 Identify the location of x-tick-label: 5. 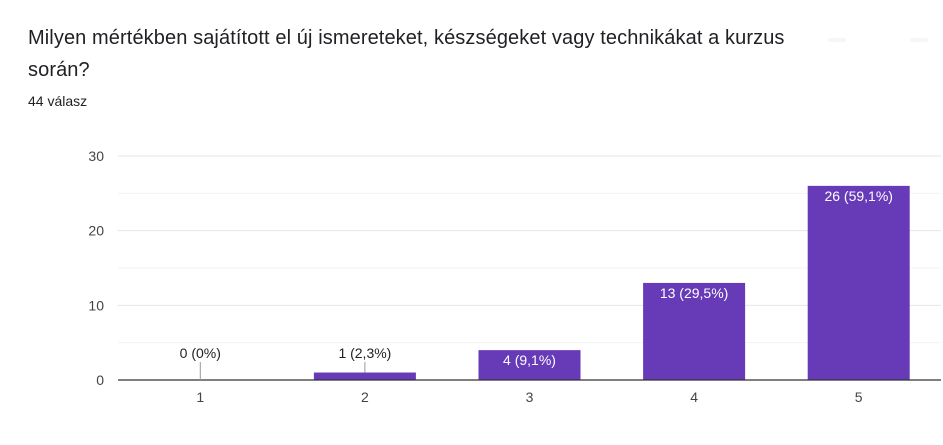
(859, 397).